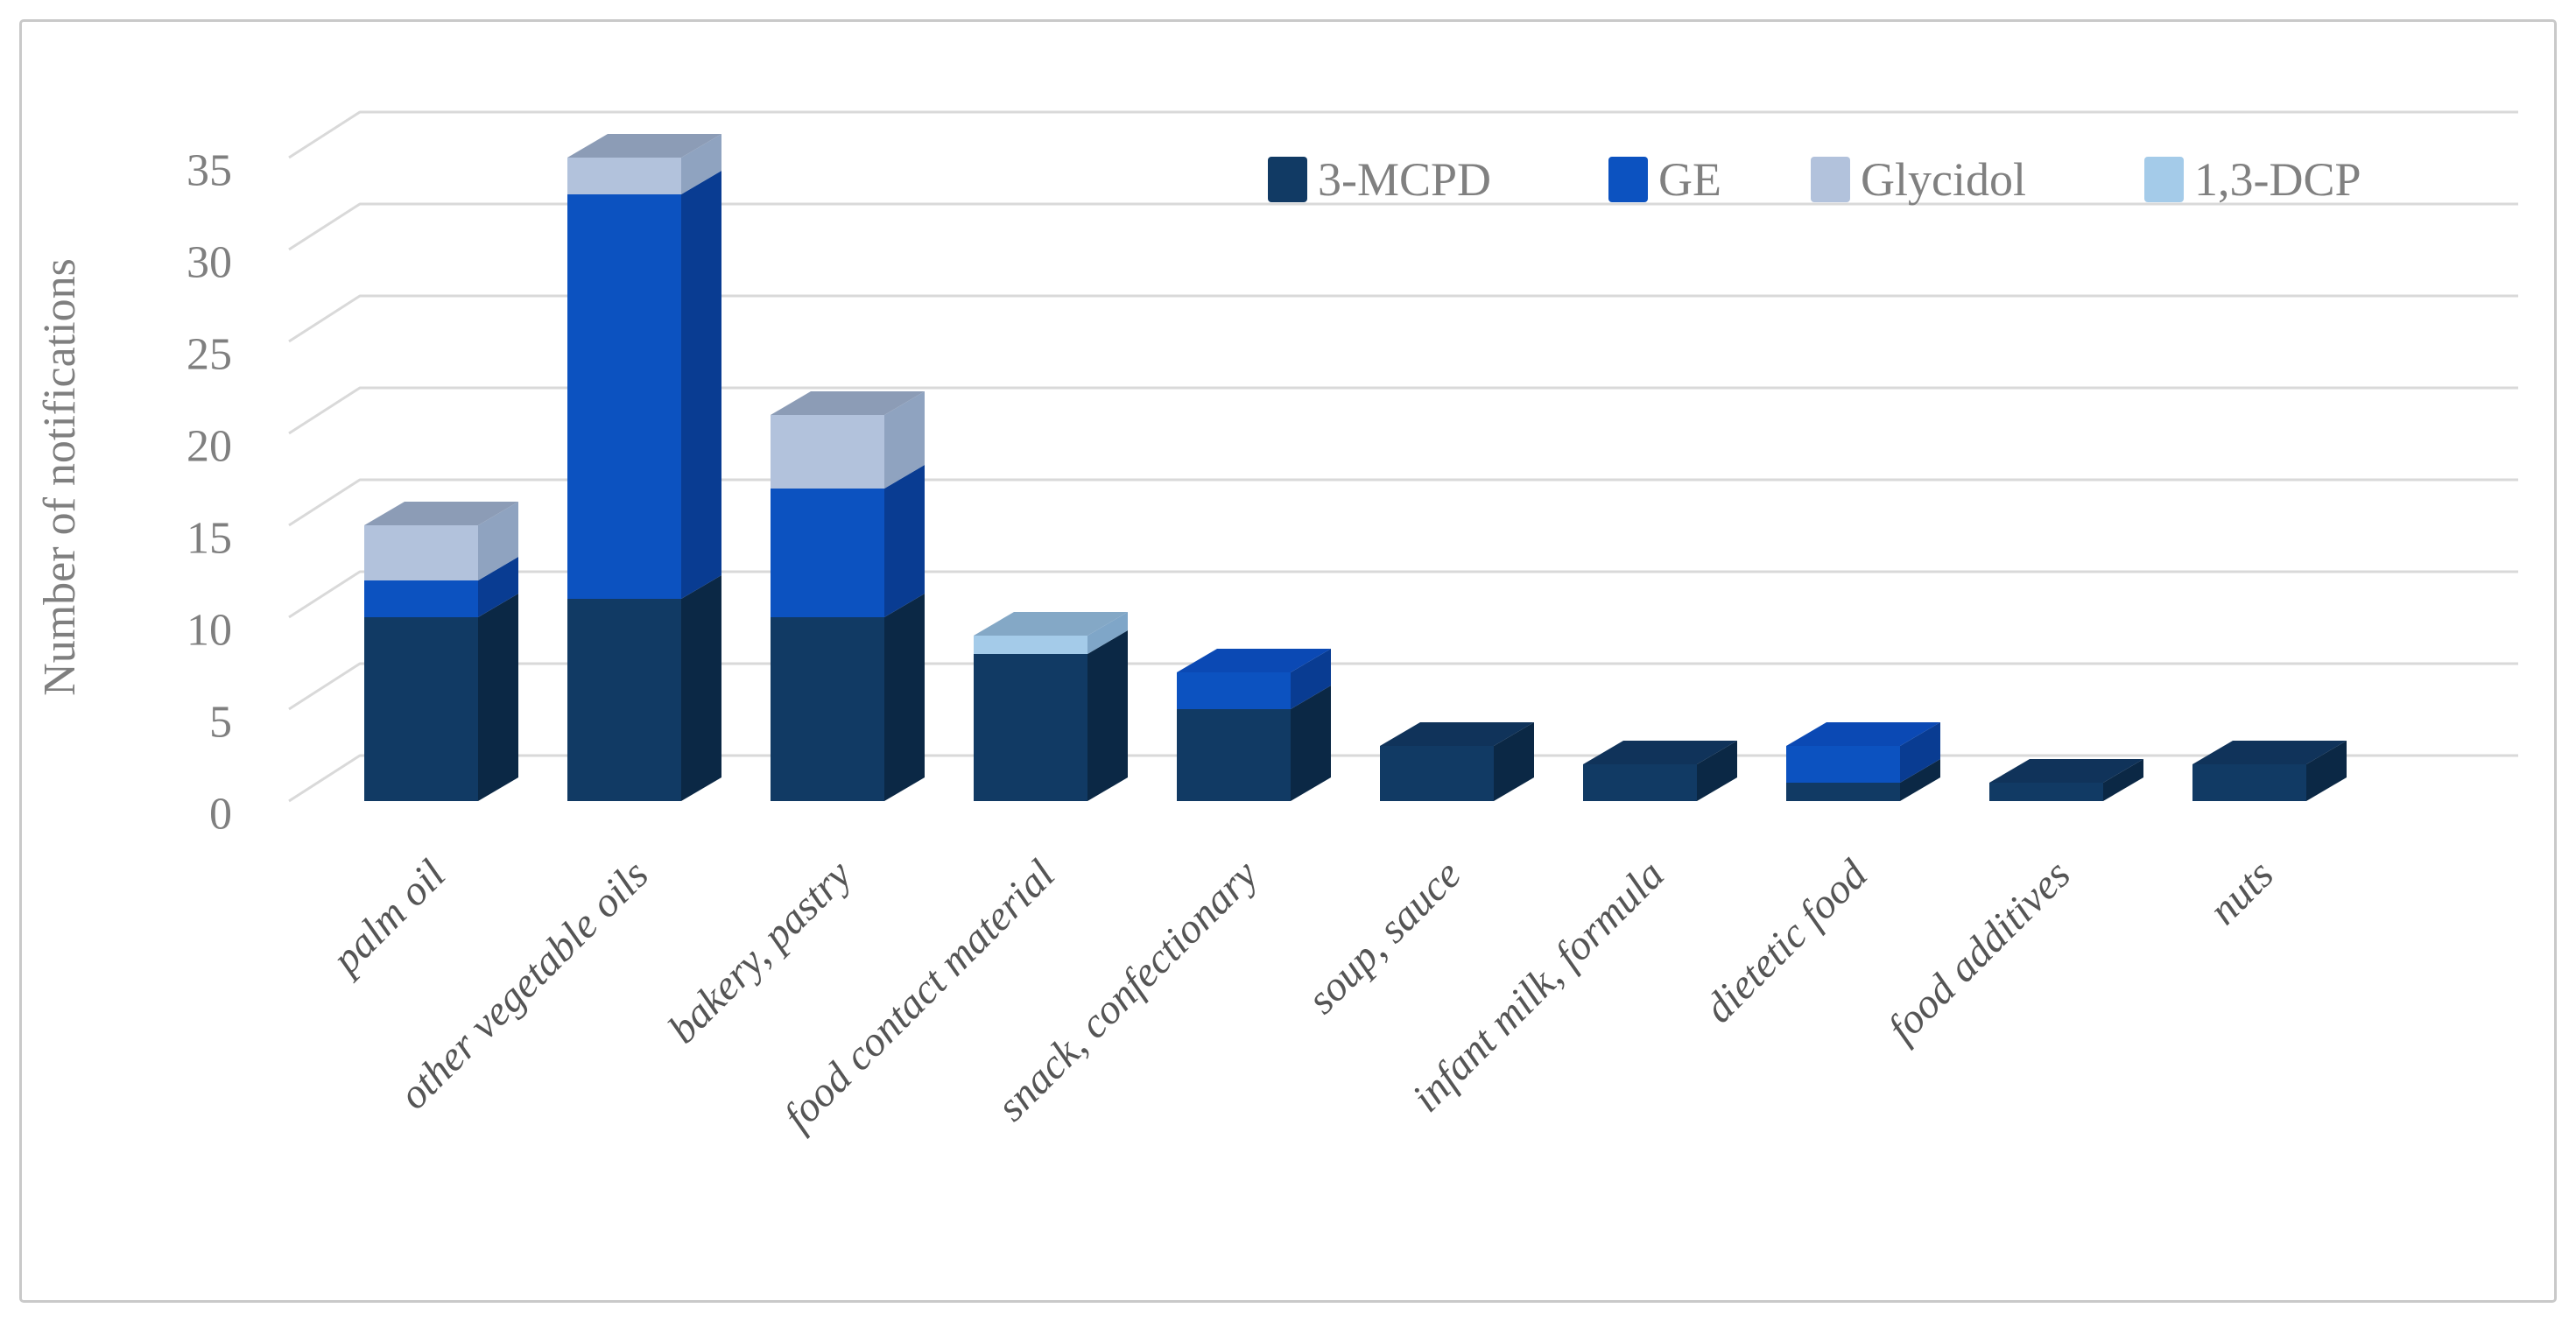  What do you see at coordinates (1030, 645) in the screenshot?
I see `segment-front-1-3-dcp` at bounding box center [1030, 645].